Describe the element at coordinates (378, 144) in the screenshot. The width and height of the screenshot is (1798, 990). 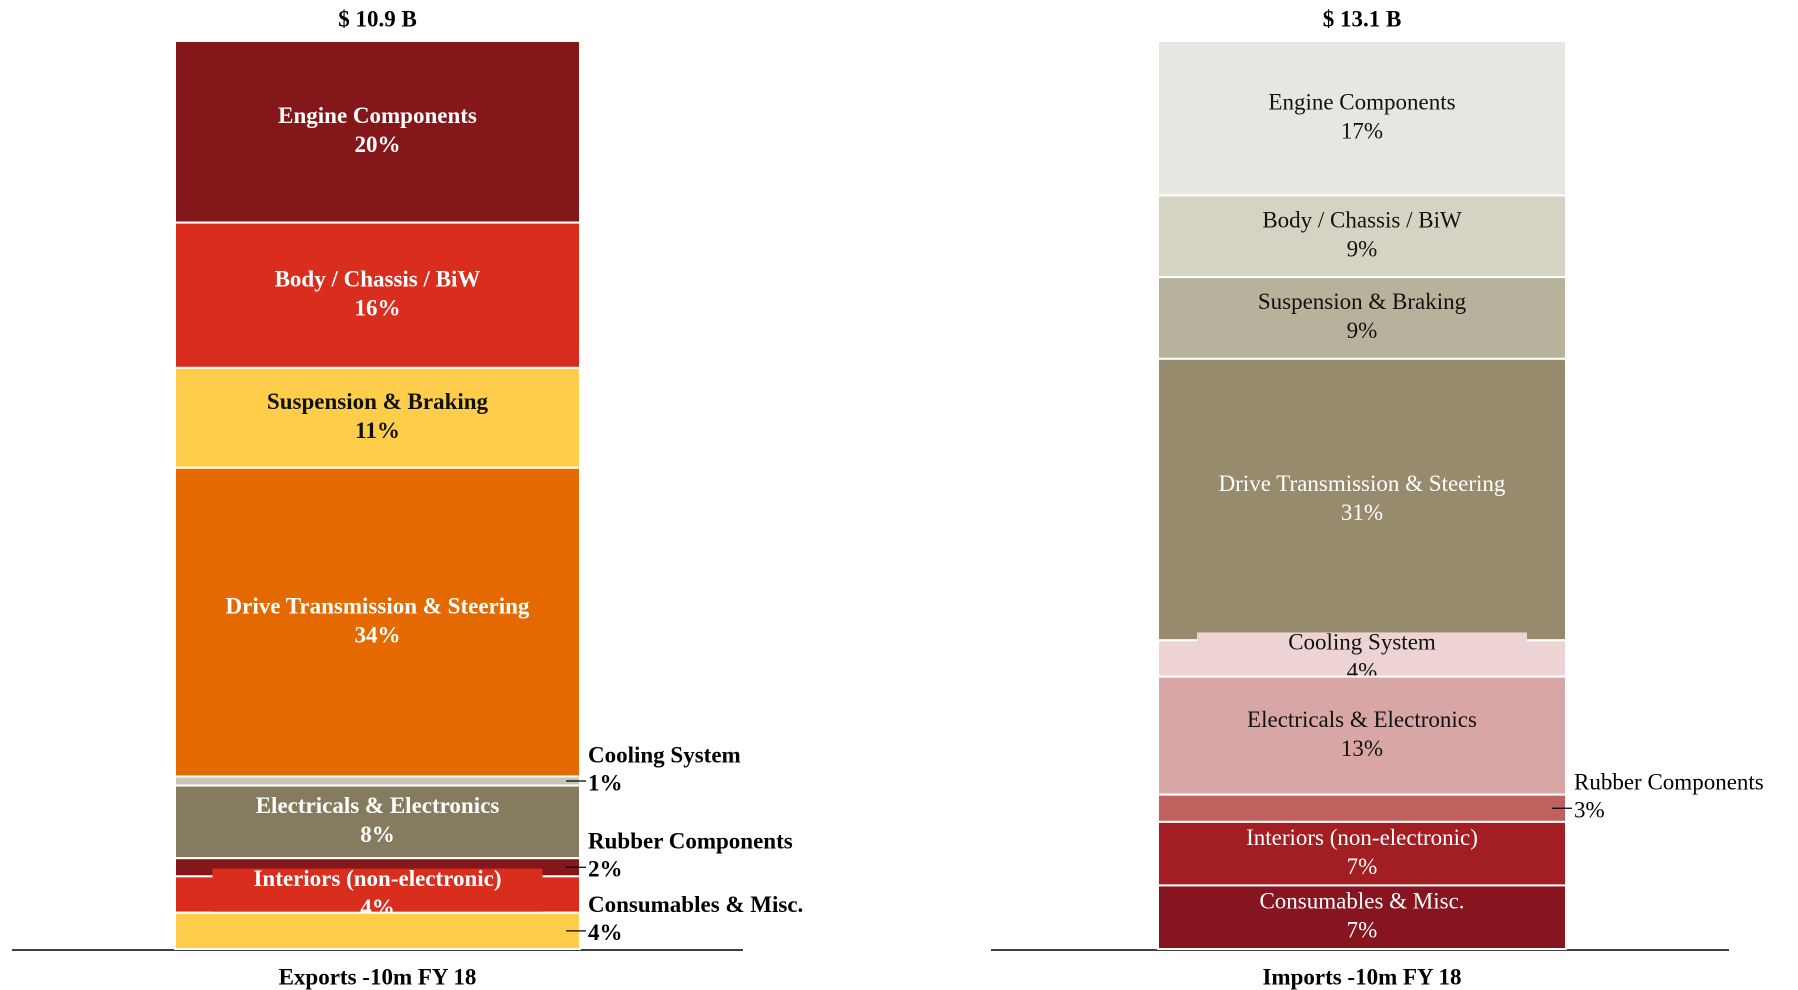
I see `segment-value: 20%` at that location.